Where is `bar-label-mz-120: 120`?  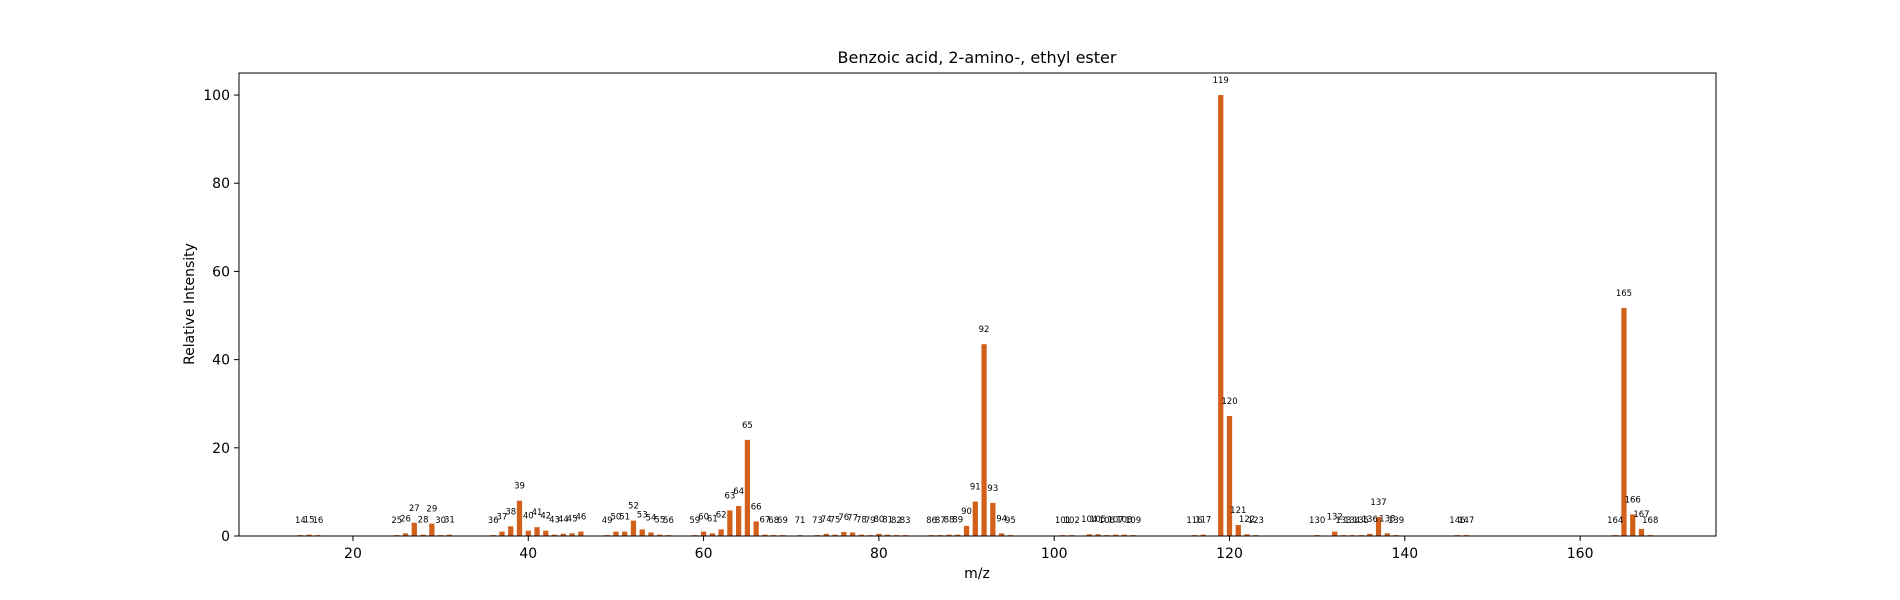
bar-label-mz-120: 120 is located at coordinates (1229, 402).